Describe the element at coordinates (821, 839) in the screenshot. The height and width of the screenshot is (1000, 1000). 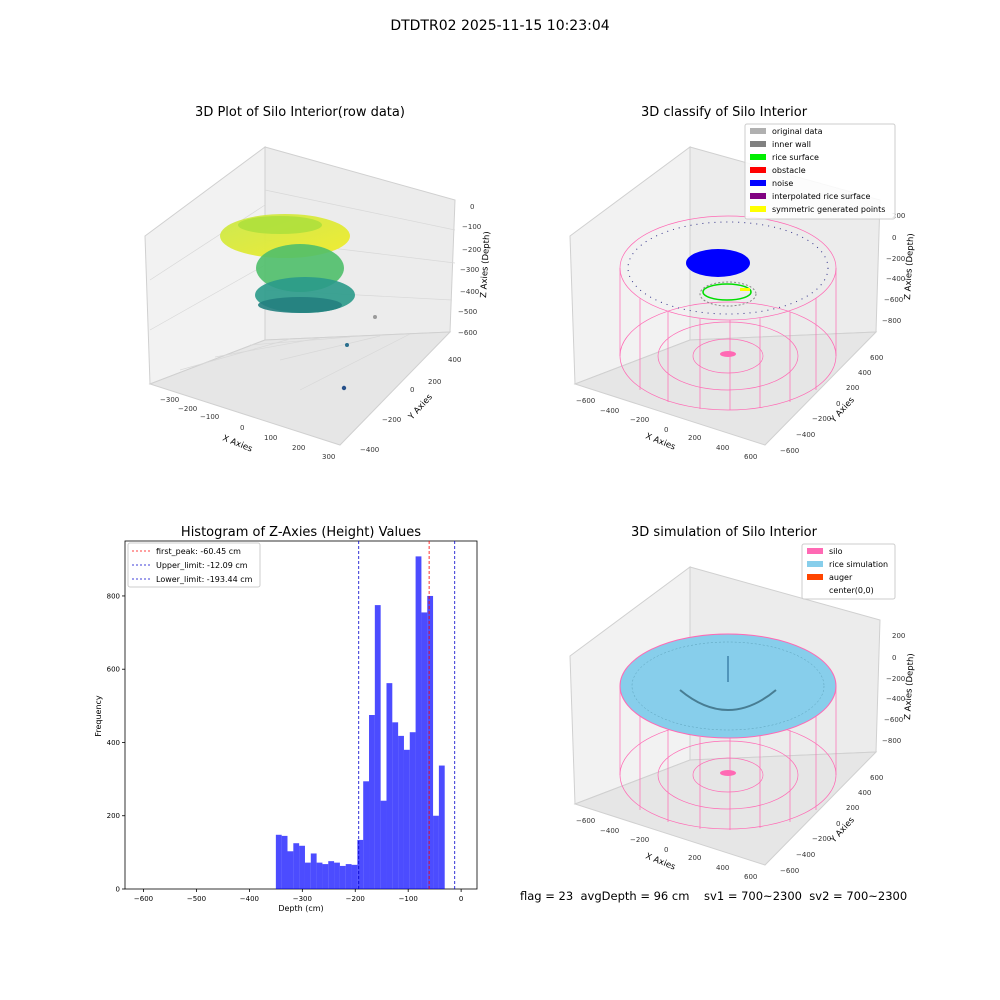
I see `simulation-ytick: −200` at that location.